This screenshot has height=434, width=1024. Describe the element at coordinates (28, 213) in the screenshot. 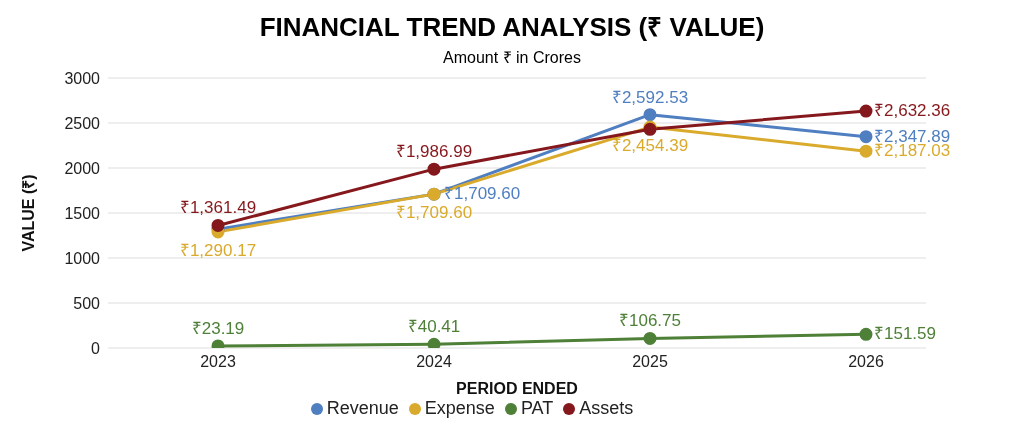

I see `y-axis-title: VALUE (₹)` at that location.